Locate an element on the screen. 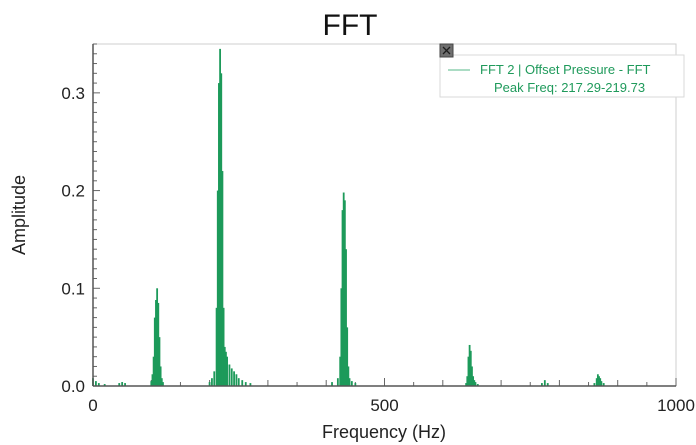 The height and width of the screenshot is (445, 696). x-tick-label: 500 is located at coordinates (384, 405).